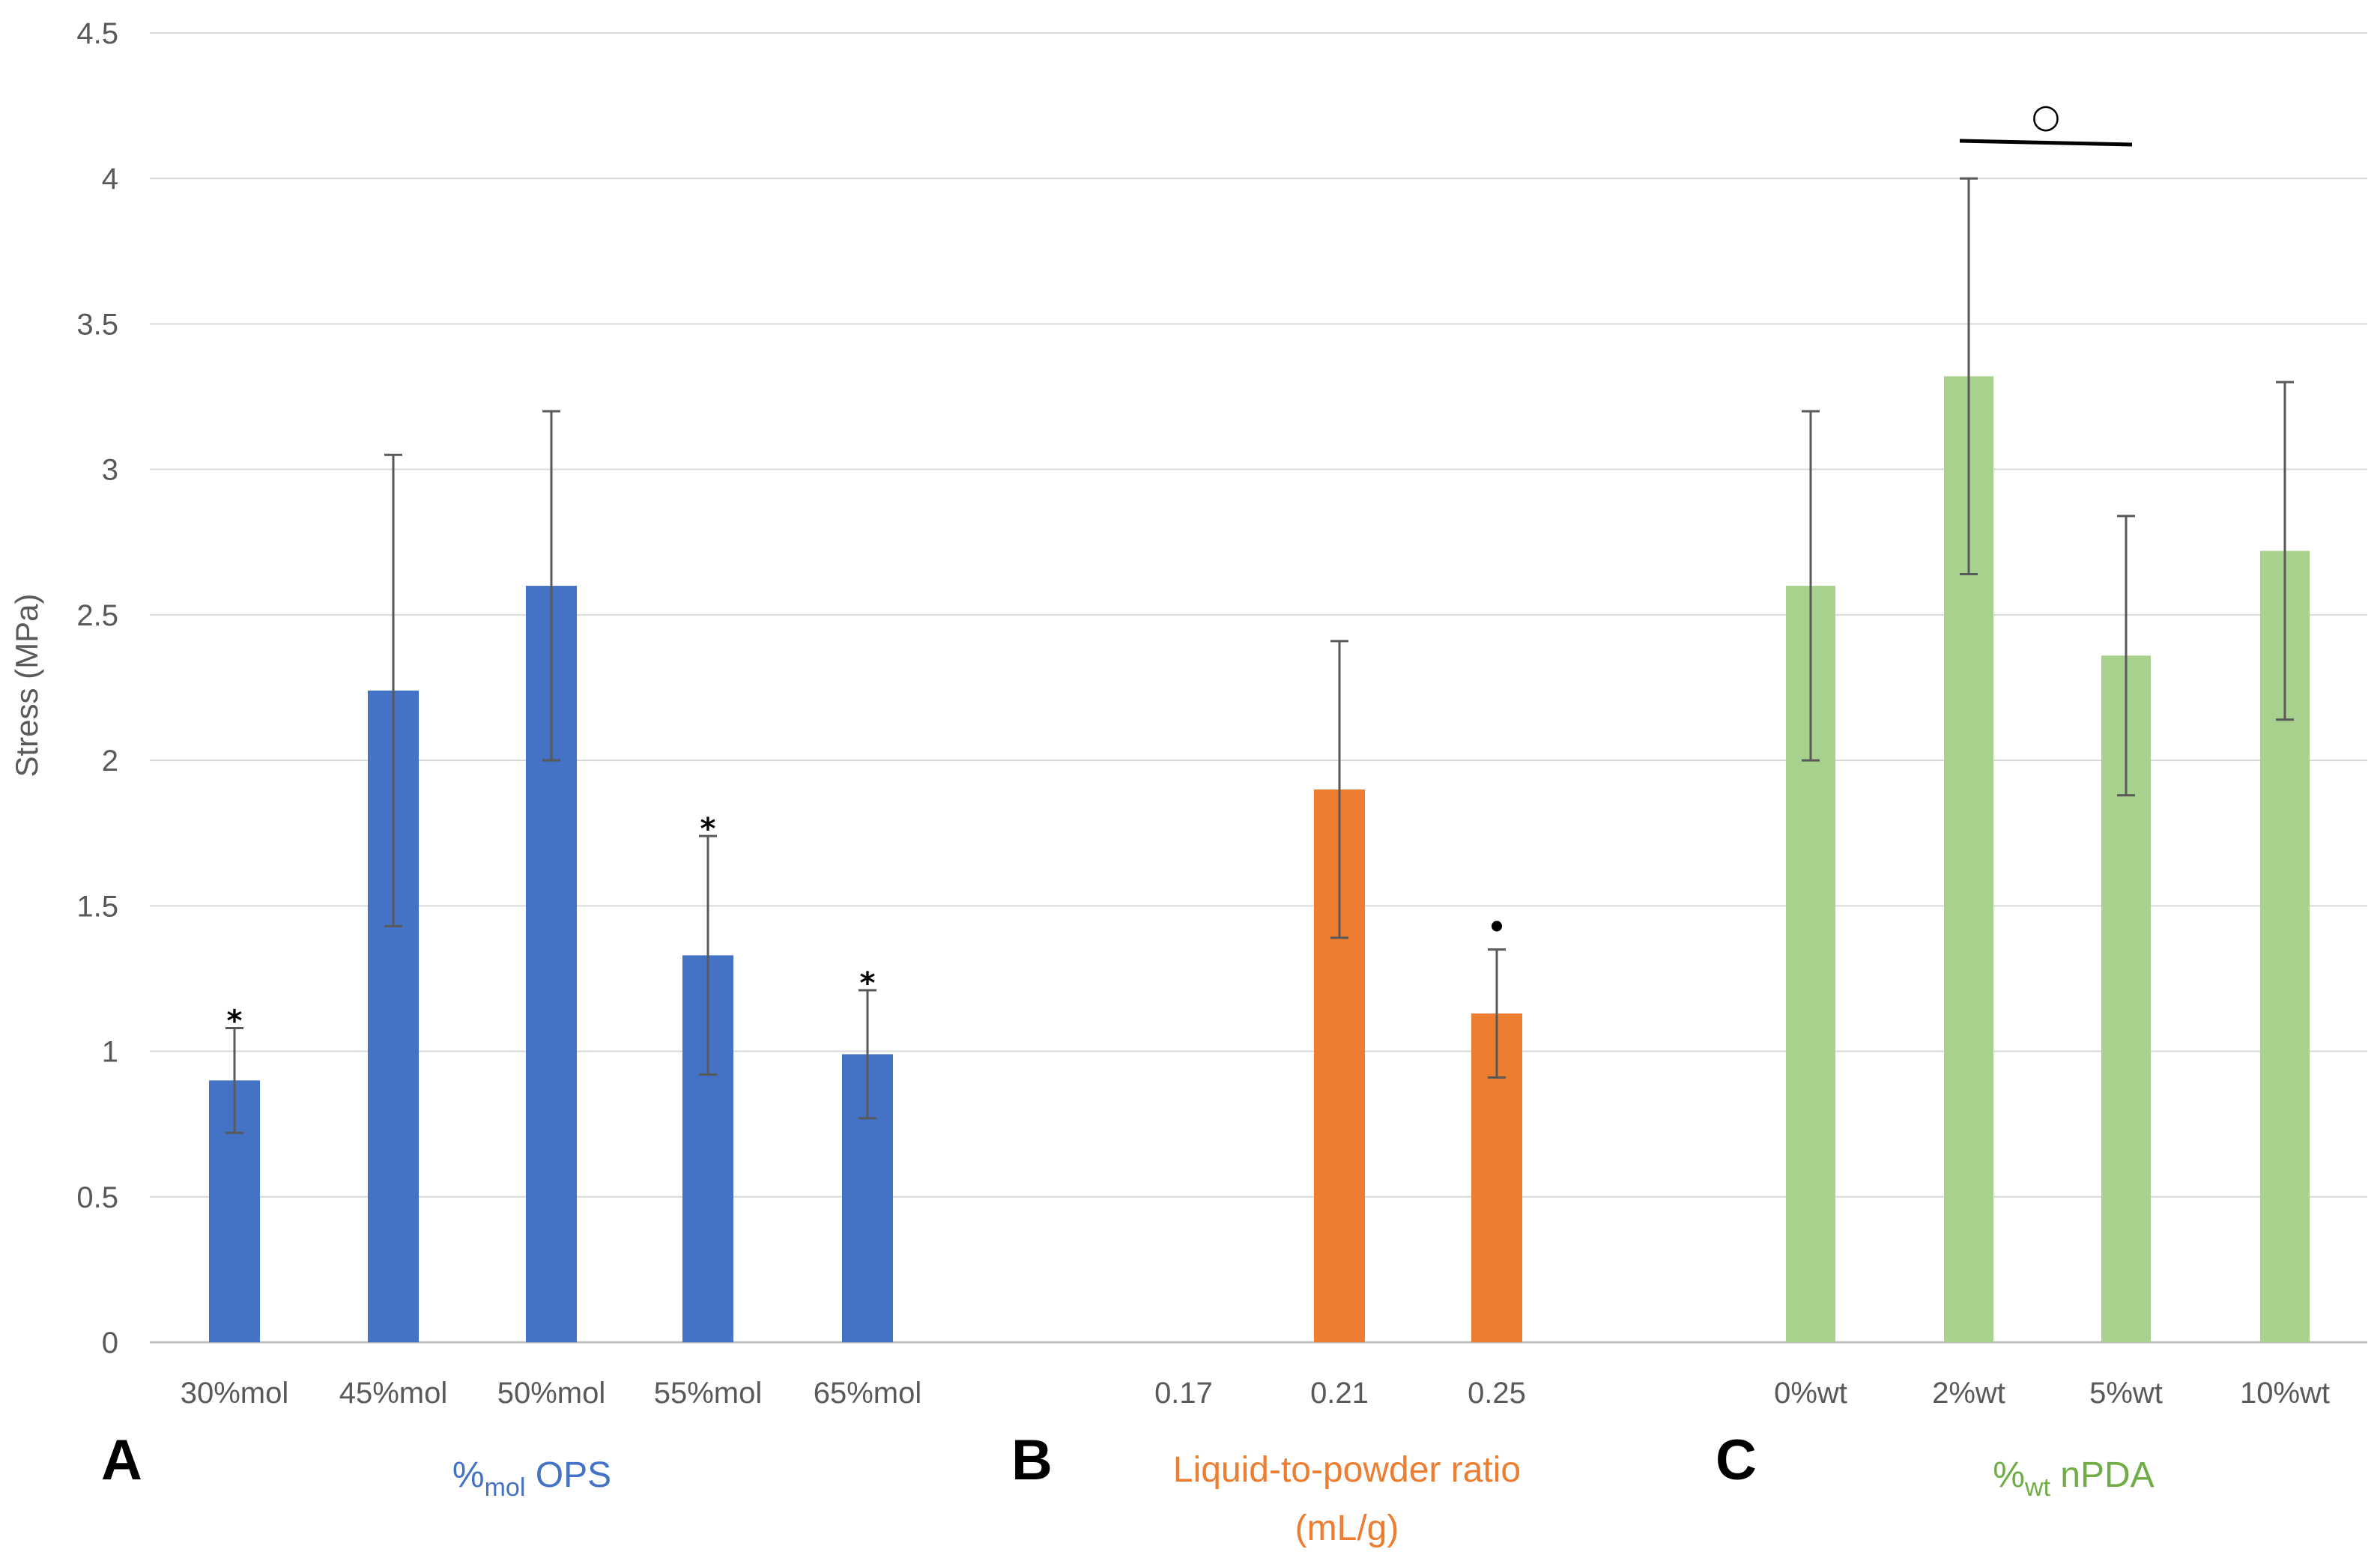  I want to click on x-tick-label: 65%mol, so click(868, 1393).